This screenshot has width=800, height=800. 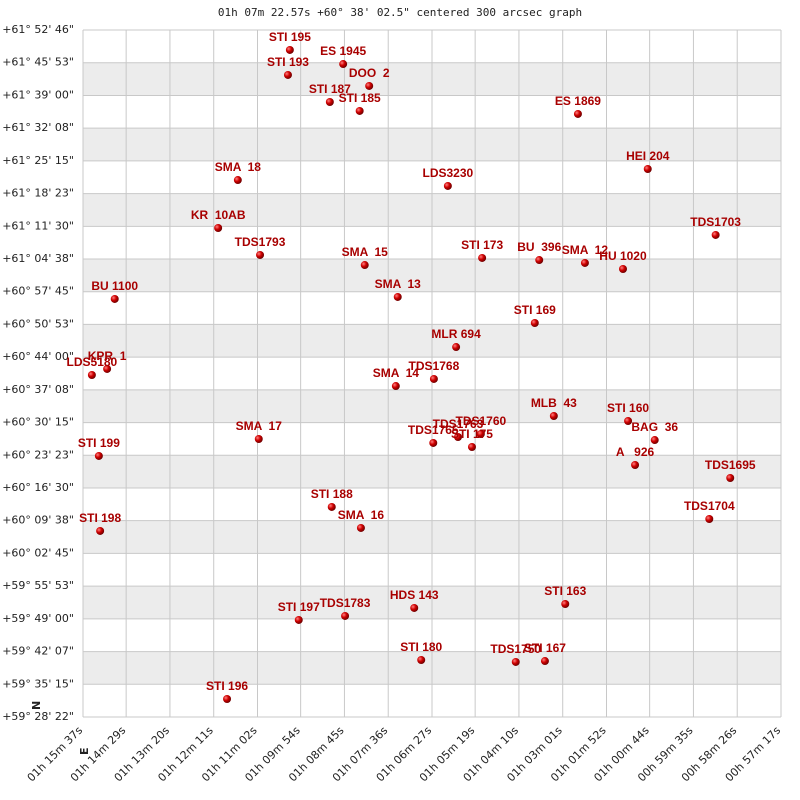 What do you see at coordinates (421, 647) in the screenshot?
I see `star-label: STI 180` at bounding box center [421, 647].